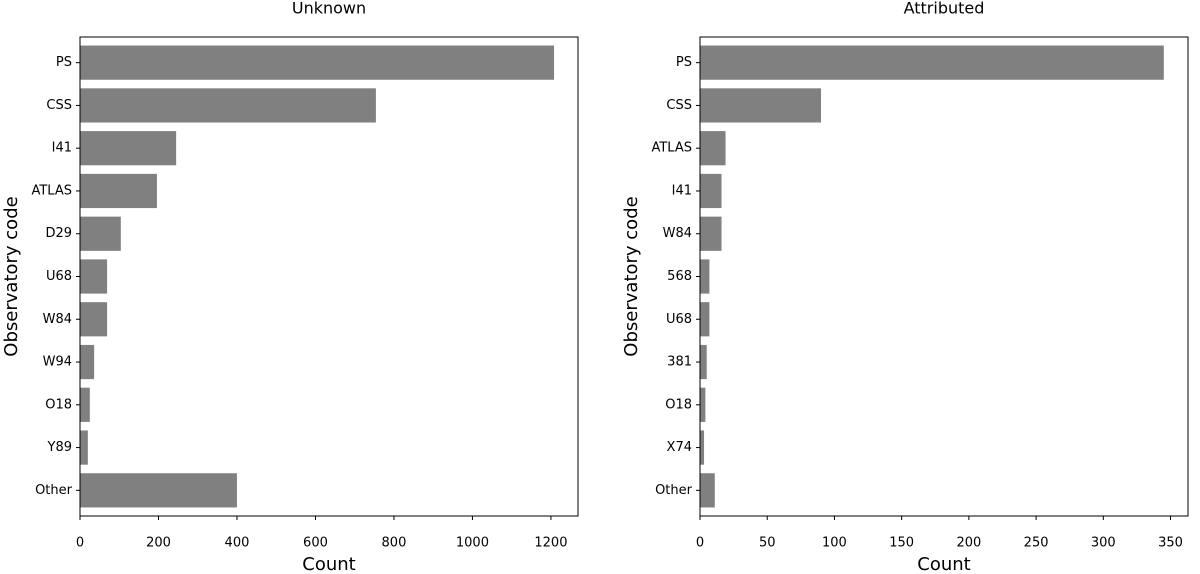 Image resolution: width=1200 pixels, height=574 pixels. I want to click on x-tick-label: 800, so click(394, 543).